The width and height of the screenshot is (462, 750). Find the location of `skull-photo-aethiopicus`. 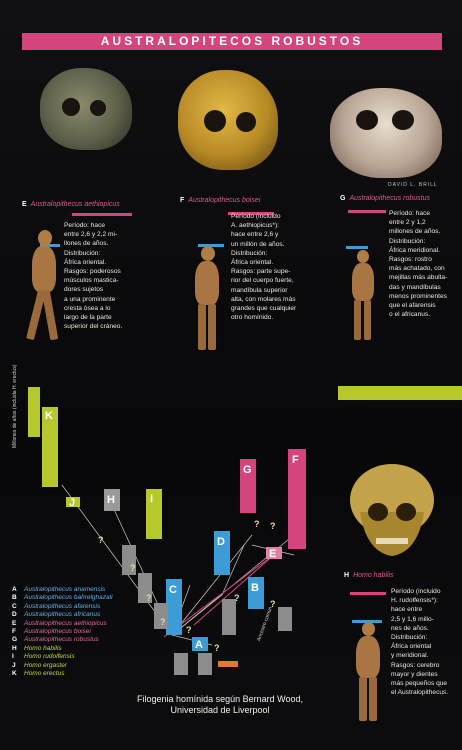

skull-photo-aethiopicus is located at coordinates (86, 109).